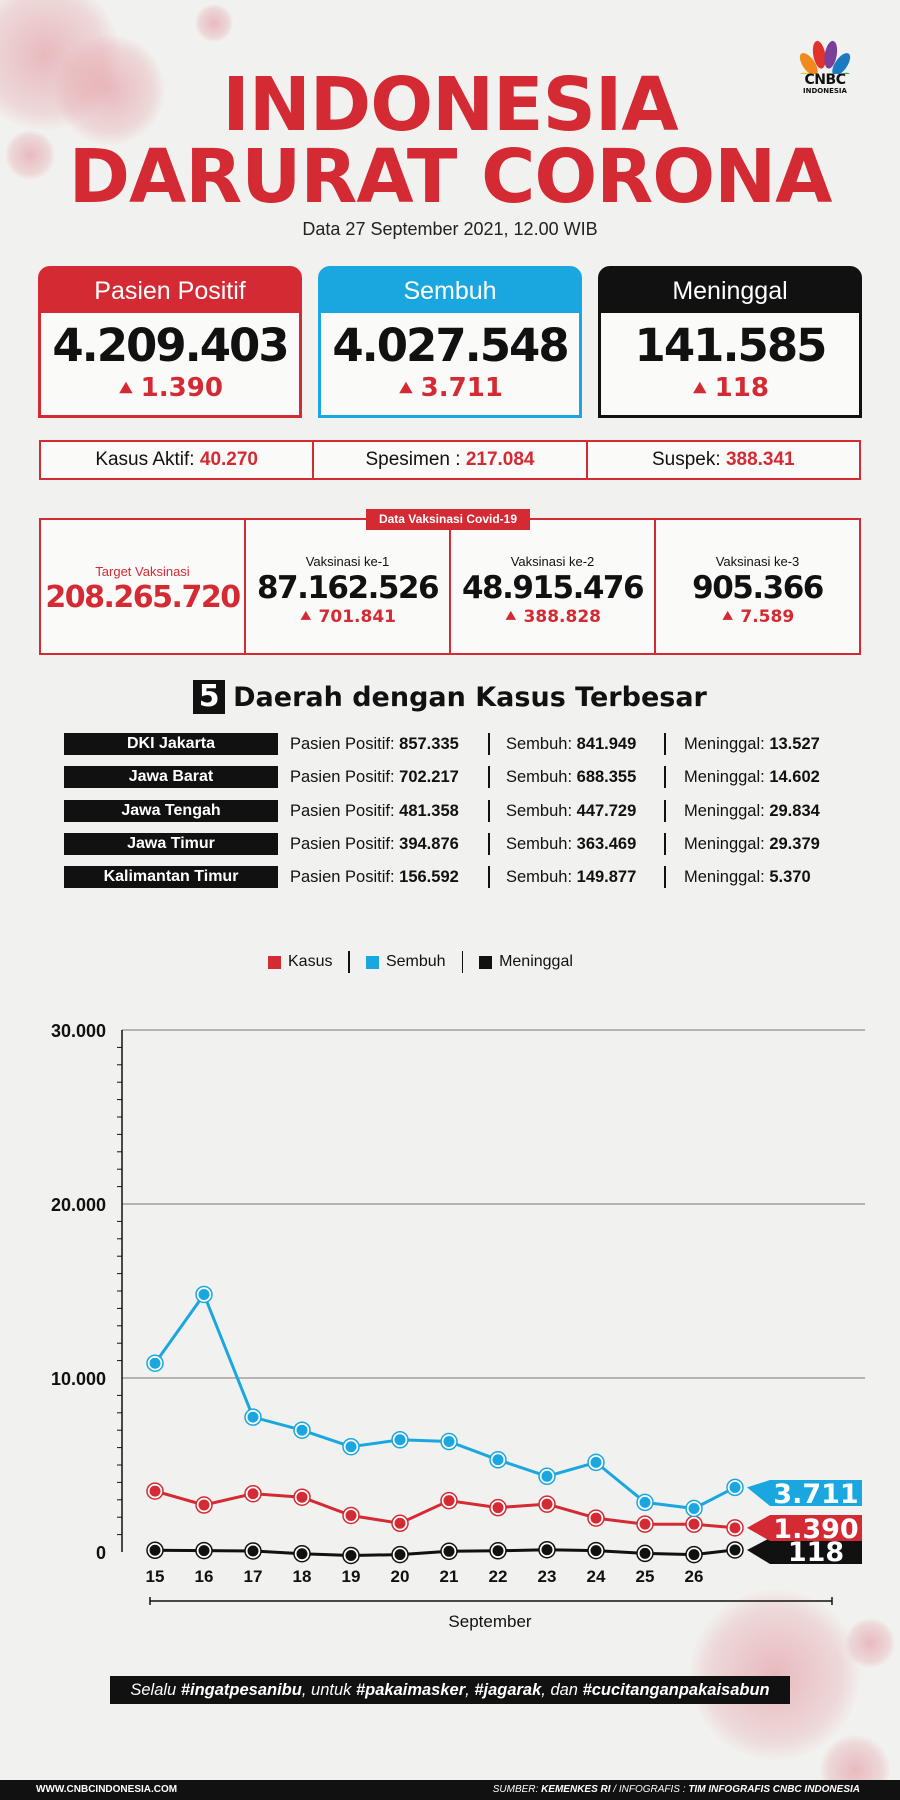 Image resolution: width=900 pixels, height=1800 pixels. What do you see at coordinates (794, 777) in the screenshot?
I see `death-value: 14.602` at bounding box center [794, 777].